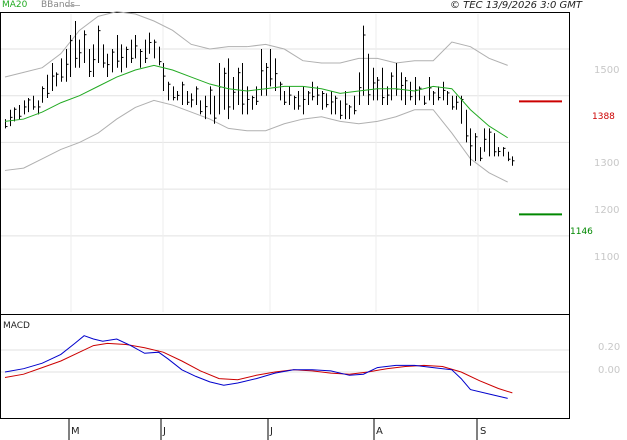 The image size is (627, 440). Describe the element at coordinates (379, 431) in the screenshot. I see `month-label-a: A` at that location.